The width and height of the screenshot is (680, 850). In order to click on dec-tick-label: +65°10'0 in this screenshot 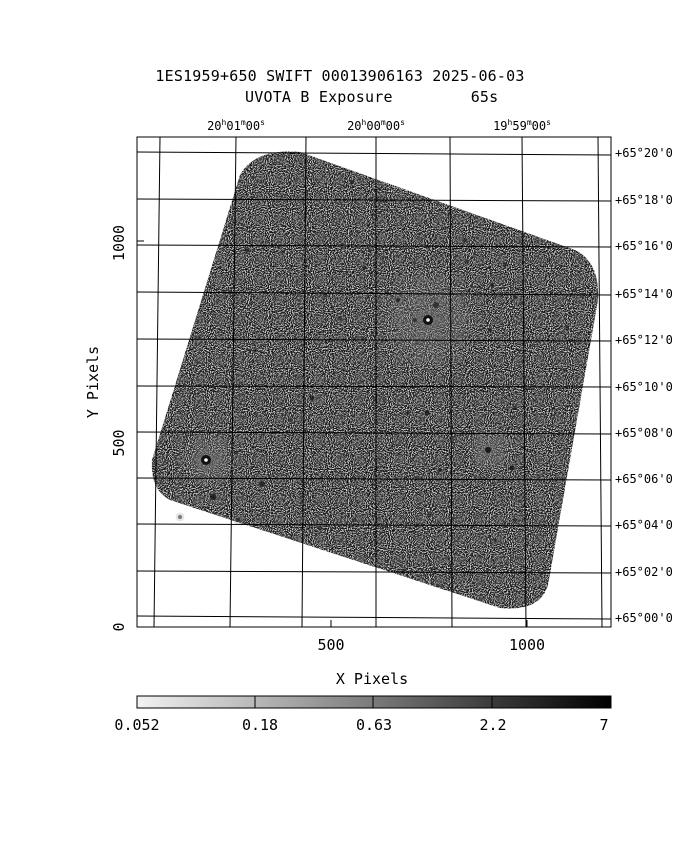, I will do `click(644, 387)`.